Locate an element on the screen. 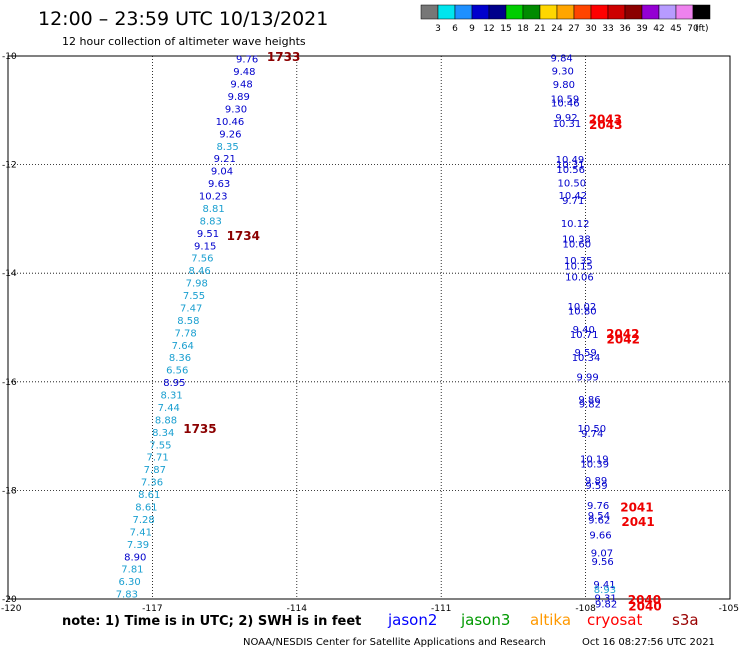 Image resolution: width=740 pixels, height=650 pixels. wave-height-value: 9.59 is located at coordinates (585, 353).